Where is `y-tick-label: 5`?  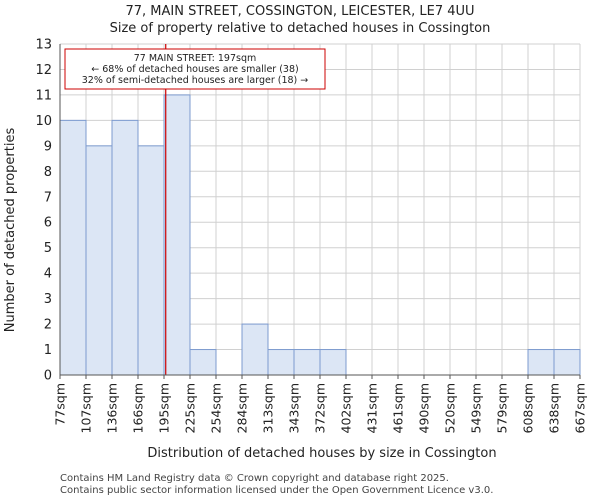 y-tick-label: 5 is located at coordinates (48, 248).